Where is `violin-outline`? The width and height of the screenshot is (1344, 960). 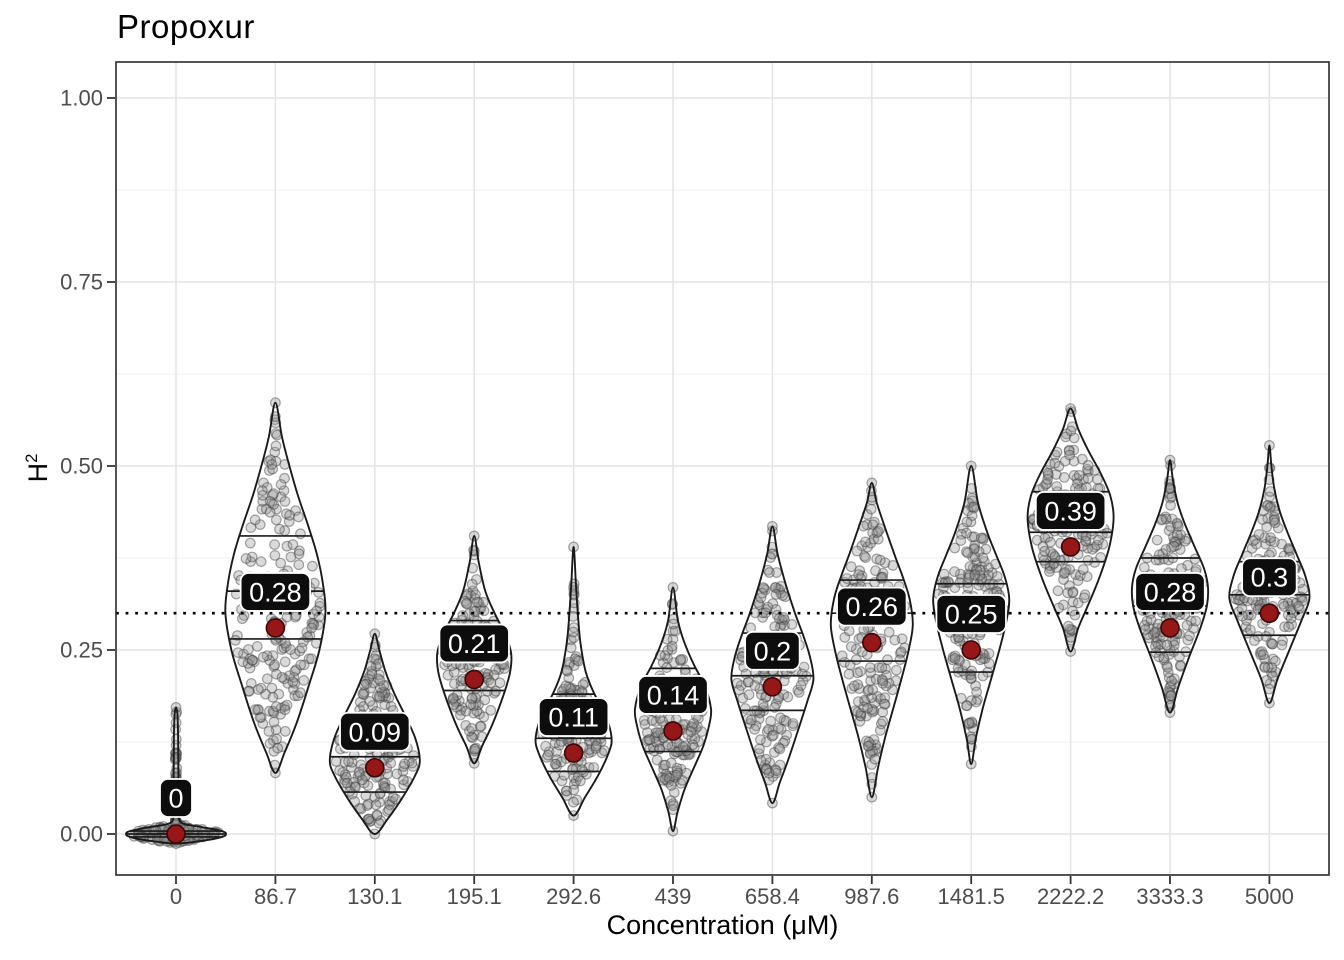 violin-outline is located at coordinates (374, 733).